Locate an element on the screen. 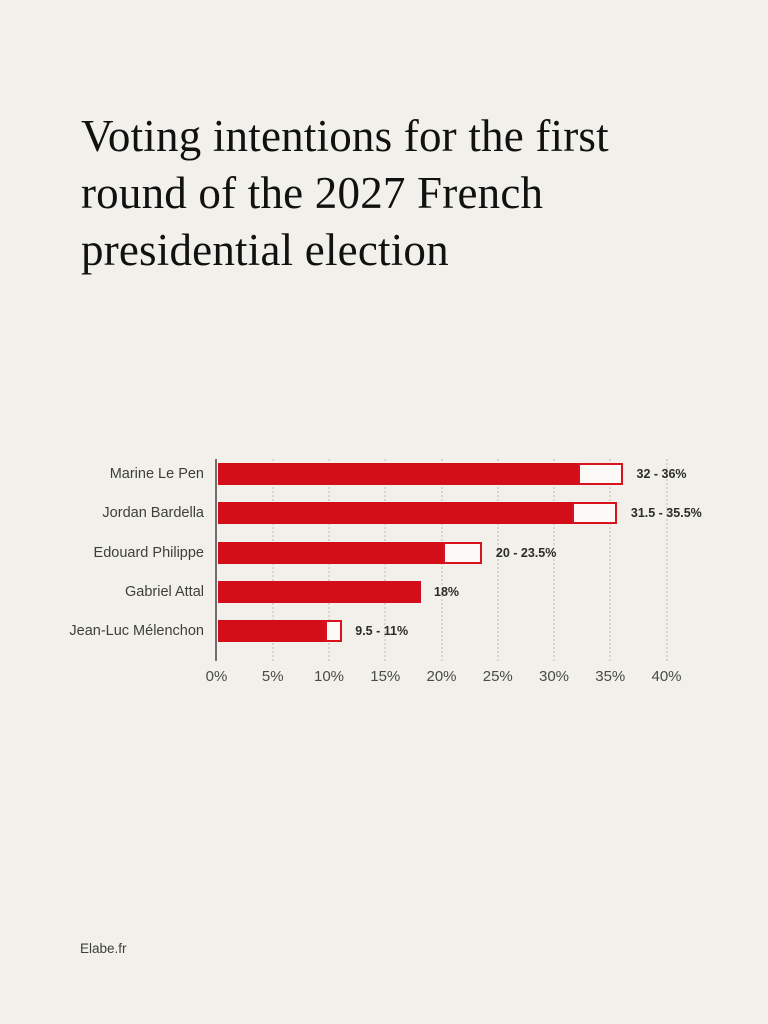 The width and height of the screenshot is (768, 1024). x-tick-label: 10% is located at coordinates (329, 676).